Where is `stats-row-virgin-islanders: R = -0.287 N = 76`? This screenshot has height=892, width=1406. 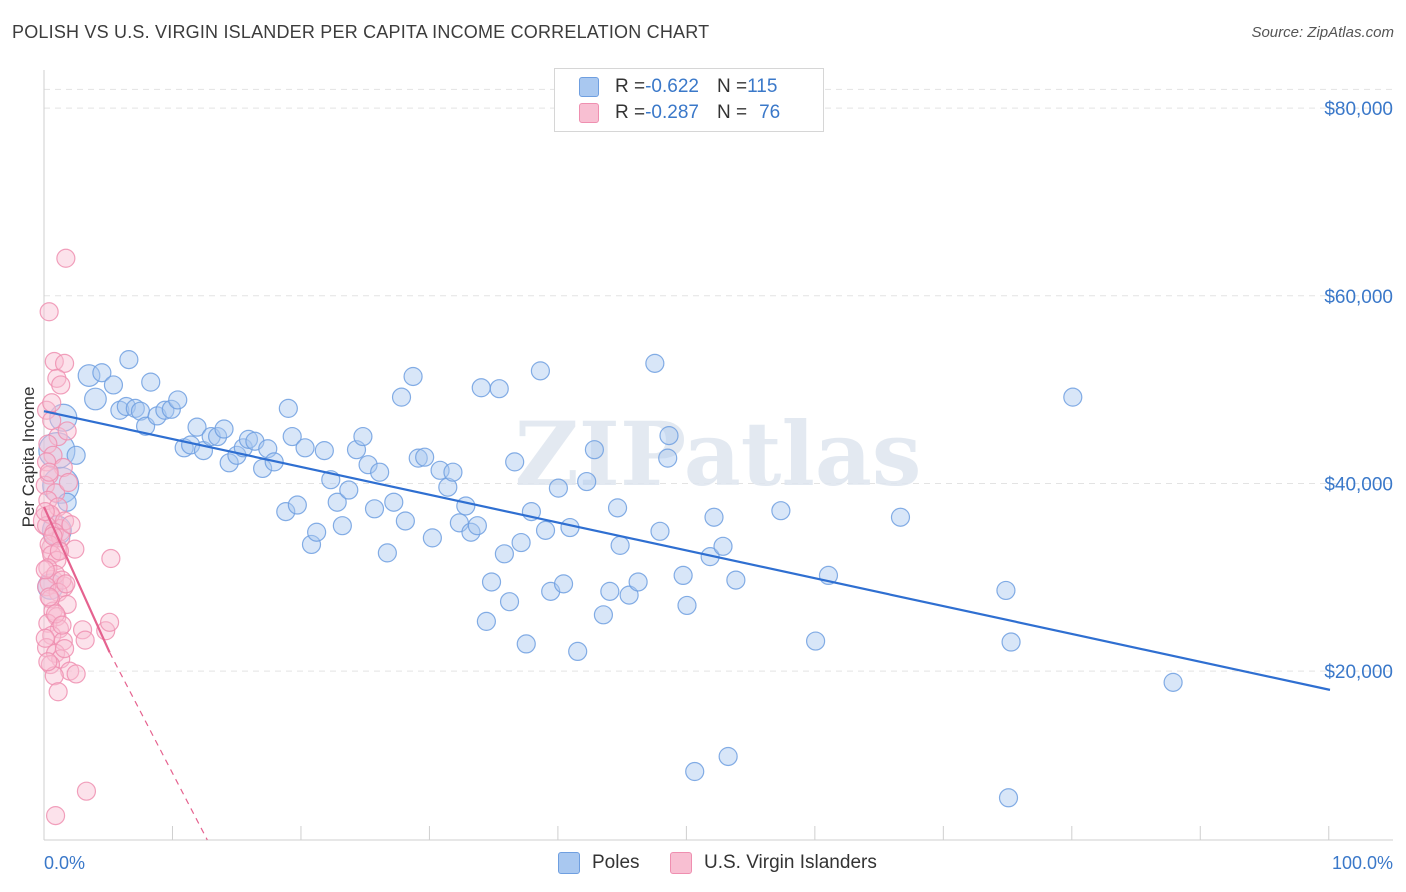
stats-row-virgin-islanders: R = -0.287 N = 76 is located at coordinates (679, 113).